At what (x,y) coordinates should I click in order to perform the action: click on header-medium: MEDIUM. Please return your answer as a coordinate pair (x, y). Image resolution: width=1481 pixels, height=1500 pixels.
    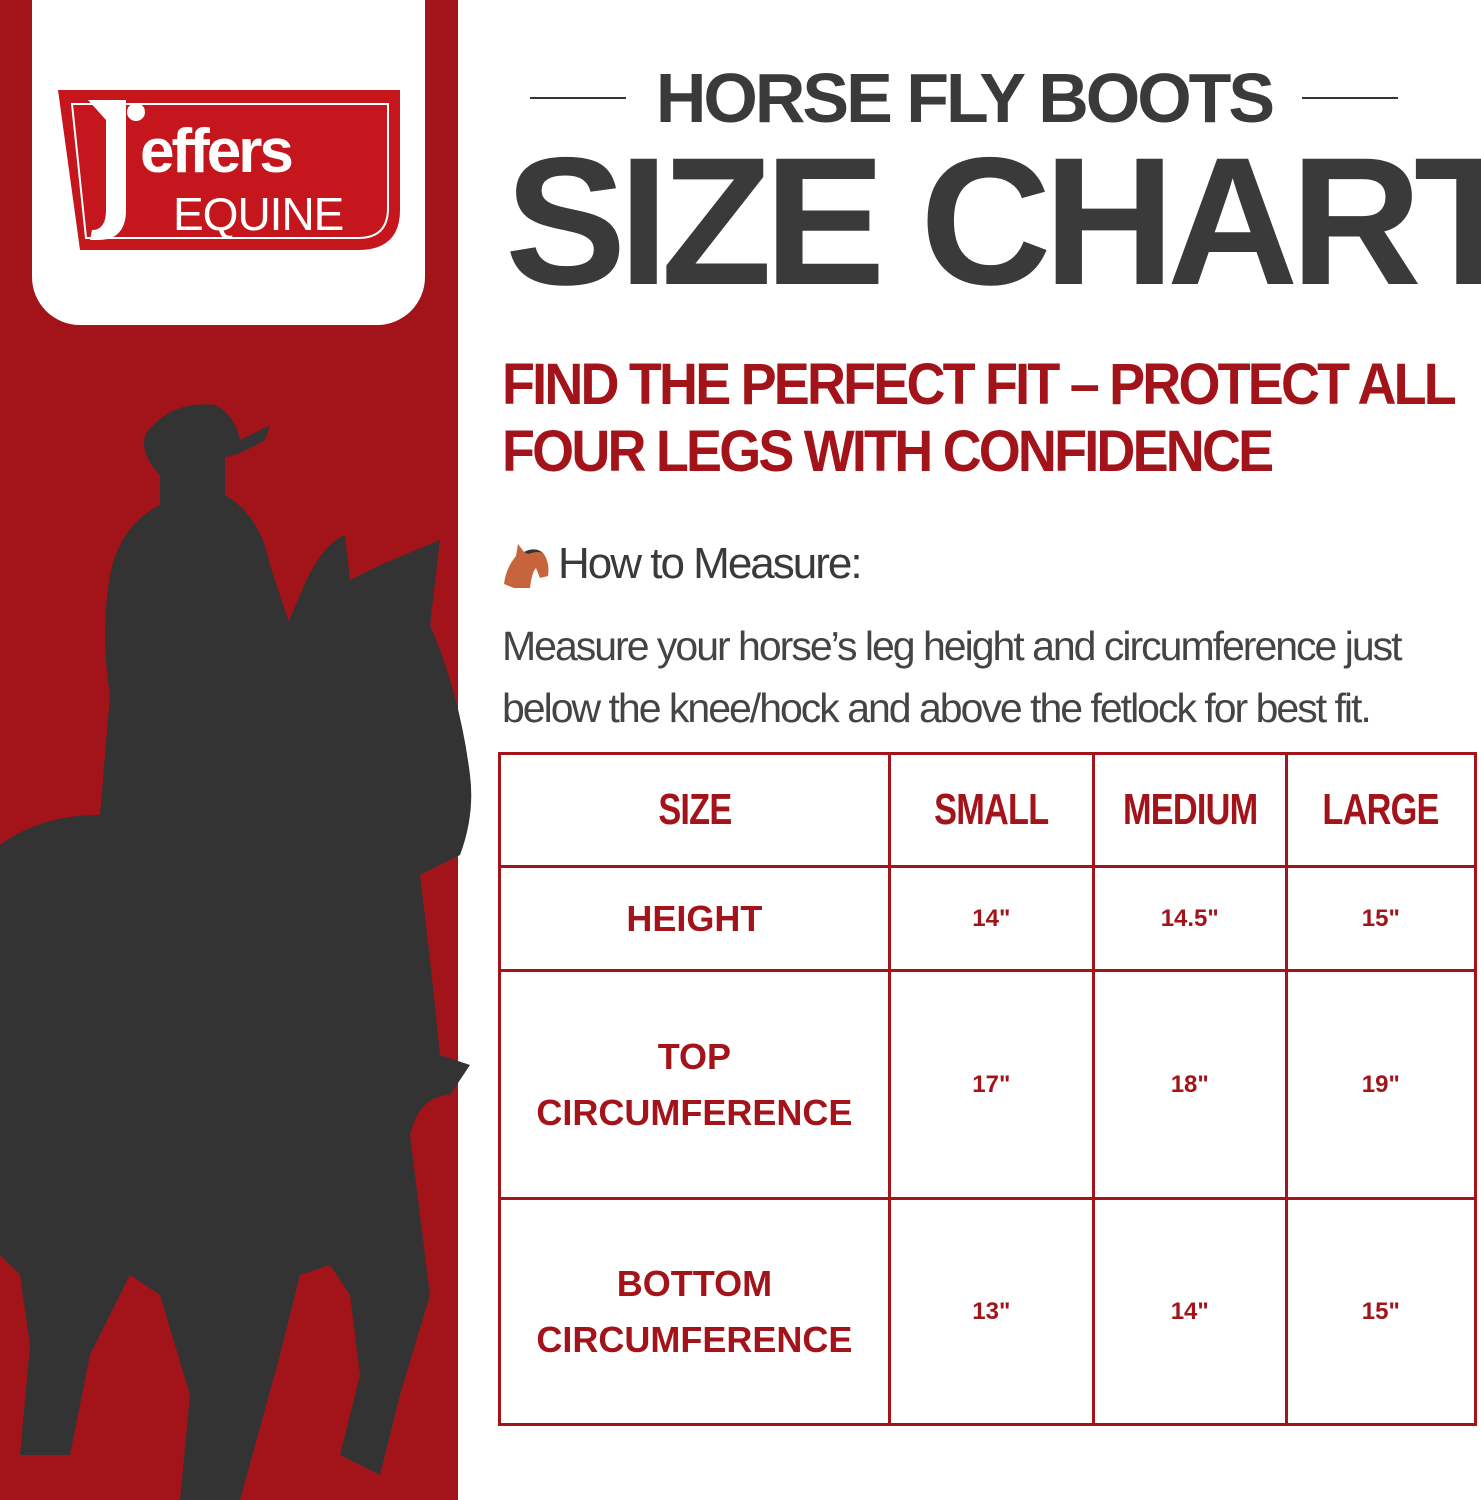
    Looking at the image, I should click on (1189, 810).